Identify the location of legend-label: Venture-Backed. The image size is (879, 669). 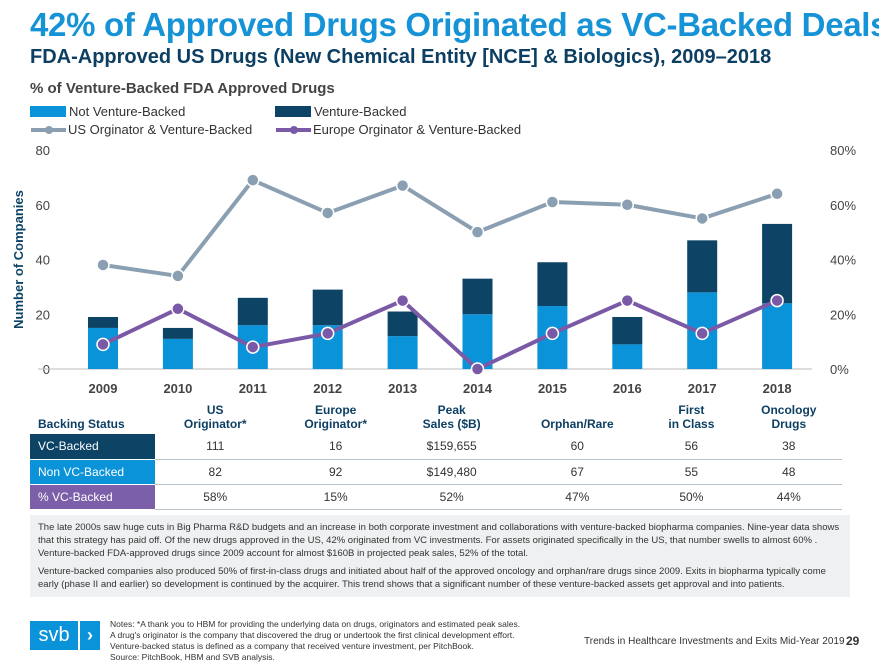
(360, 111).